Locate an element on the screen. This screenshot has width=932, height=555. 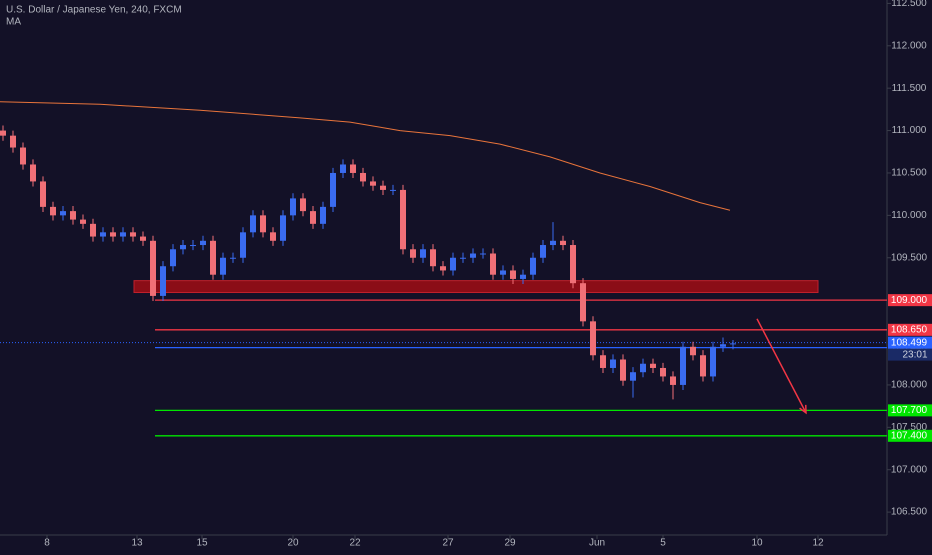
y-tick-label: 107.500 is located at coordinates (909, 427).